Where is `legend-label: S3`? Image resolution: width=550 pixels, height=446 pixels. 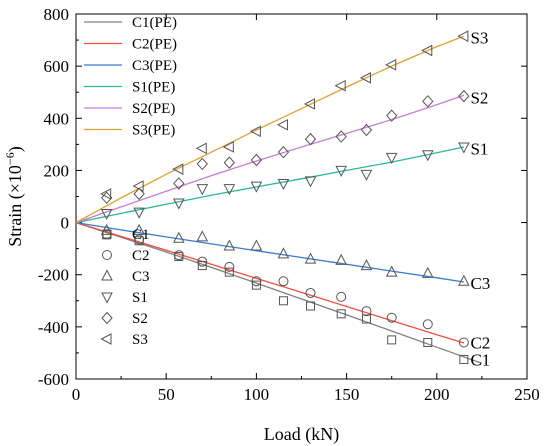 legend-label: S3 is located at coordinates (140, 340).